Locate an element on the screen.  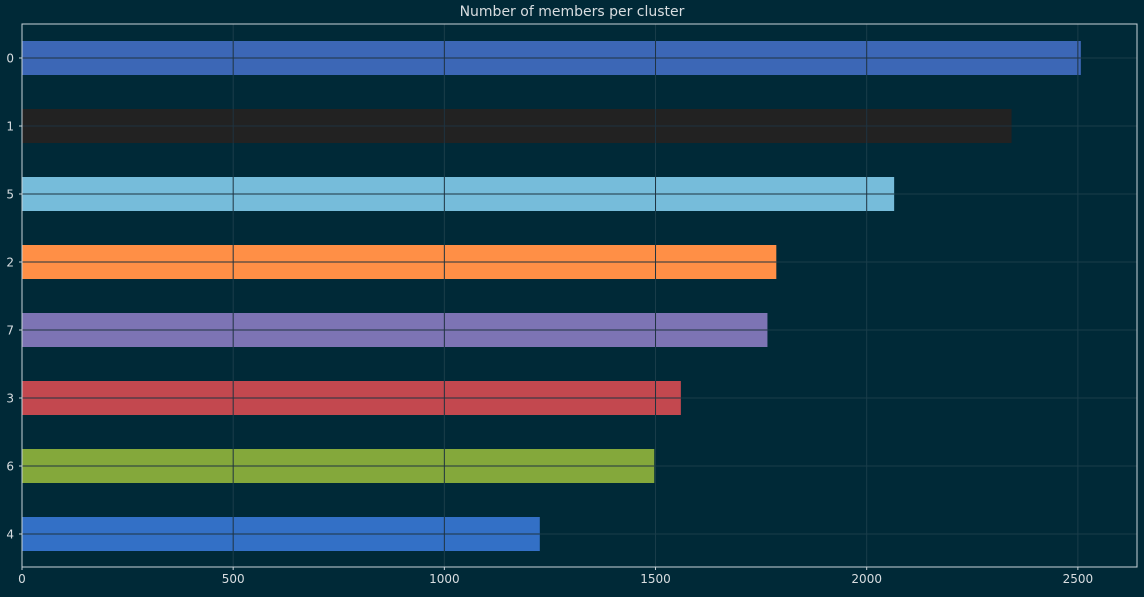
x-tick-label: 1000 is located at coordinates (444, 579).